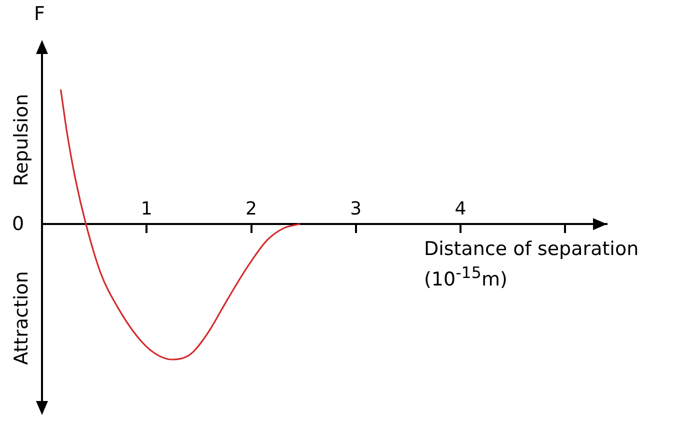 The width and height of the screenshot is (696, 428). I want to click on x-tick-label: 4, so click(460, 209).